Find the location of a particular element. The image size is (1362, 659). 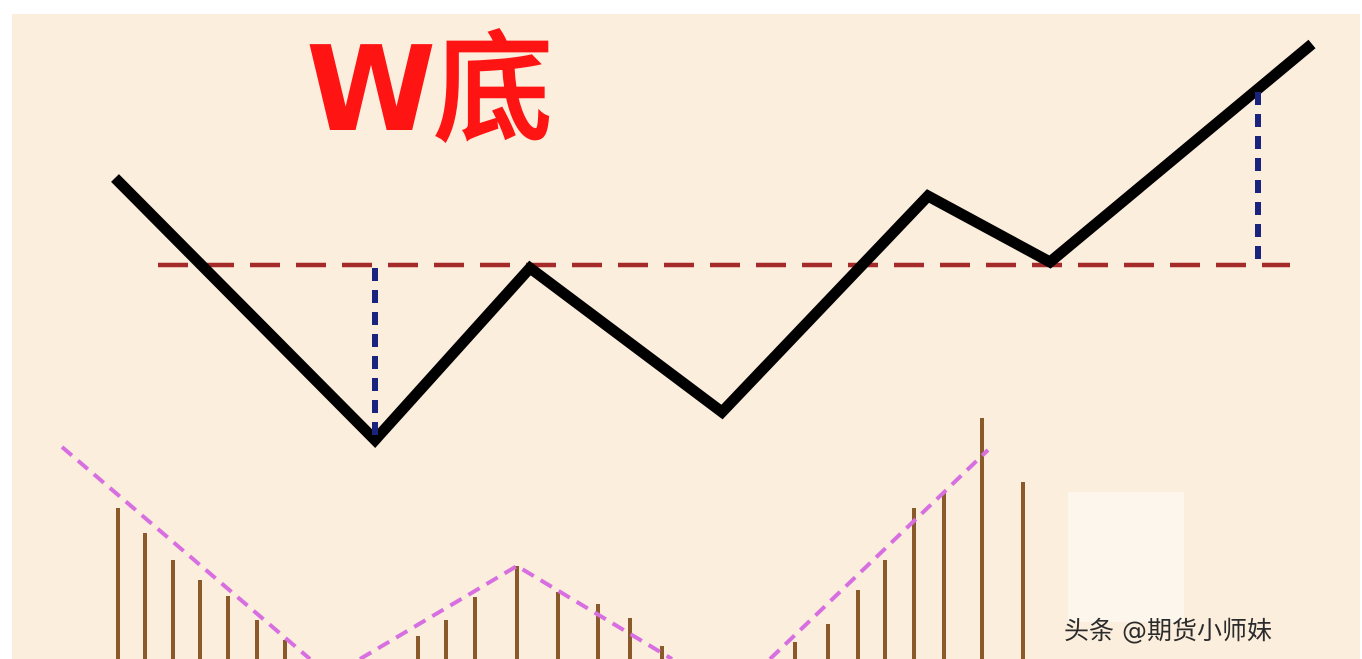

image-glare-patch is located at coordinates (1126, 557).